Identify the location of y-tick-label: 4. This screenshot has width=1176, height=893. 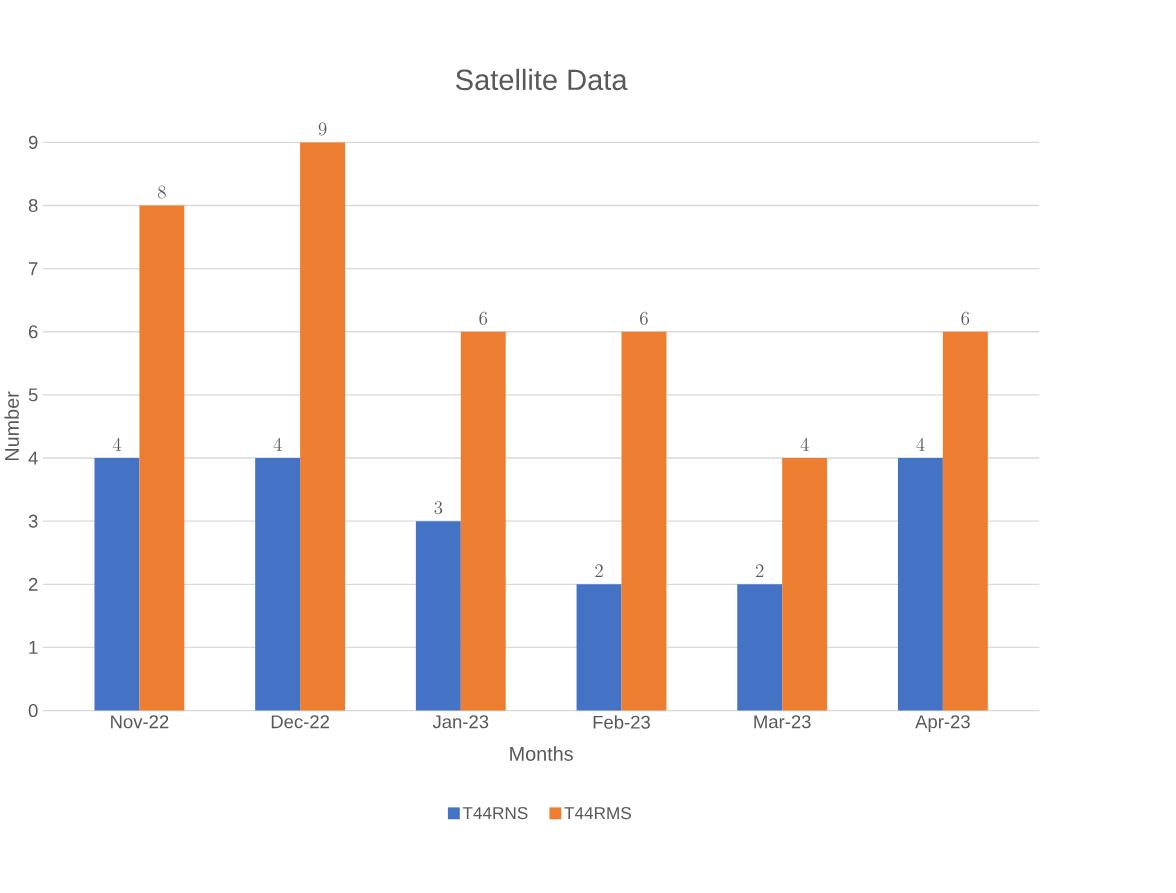
(33, 458).